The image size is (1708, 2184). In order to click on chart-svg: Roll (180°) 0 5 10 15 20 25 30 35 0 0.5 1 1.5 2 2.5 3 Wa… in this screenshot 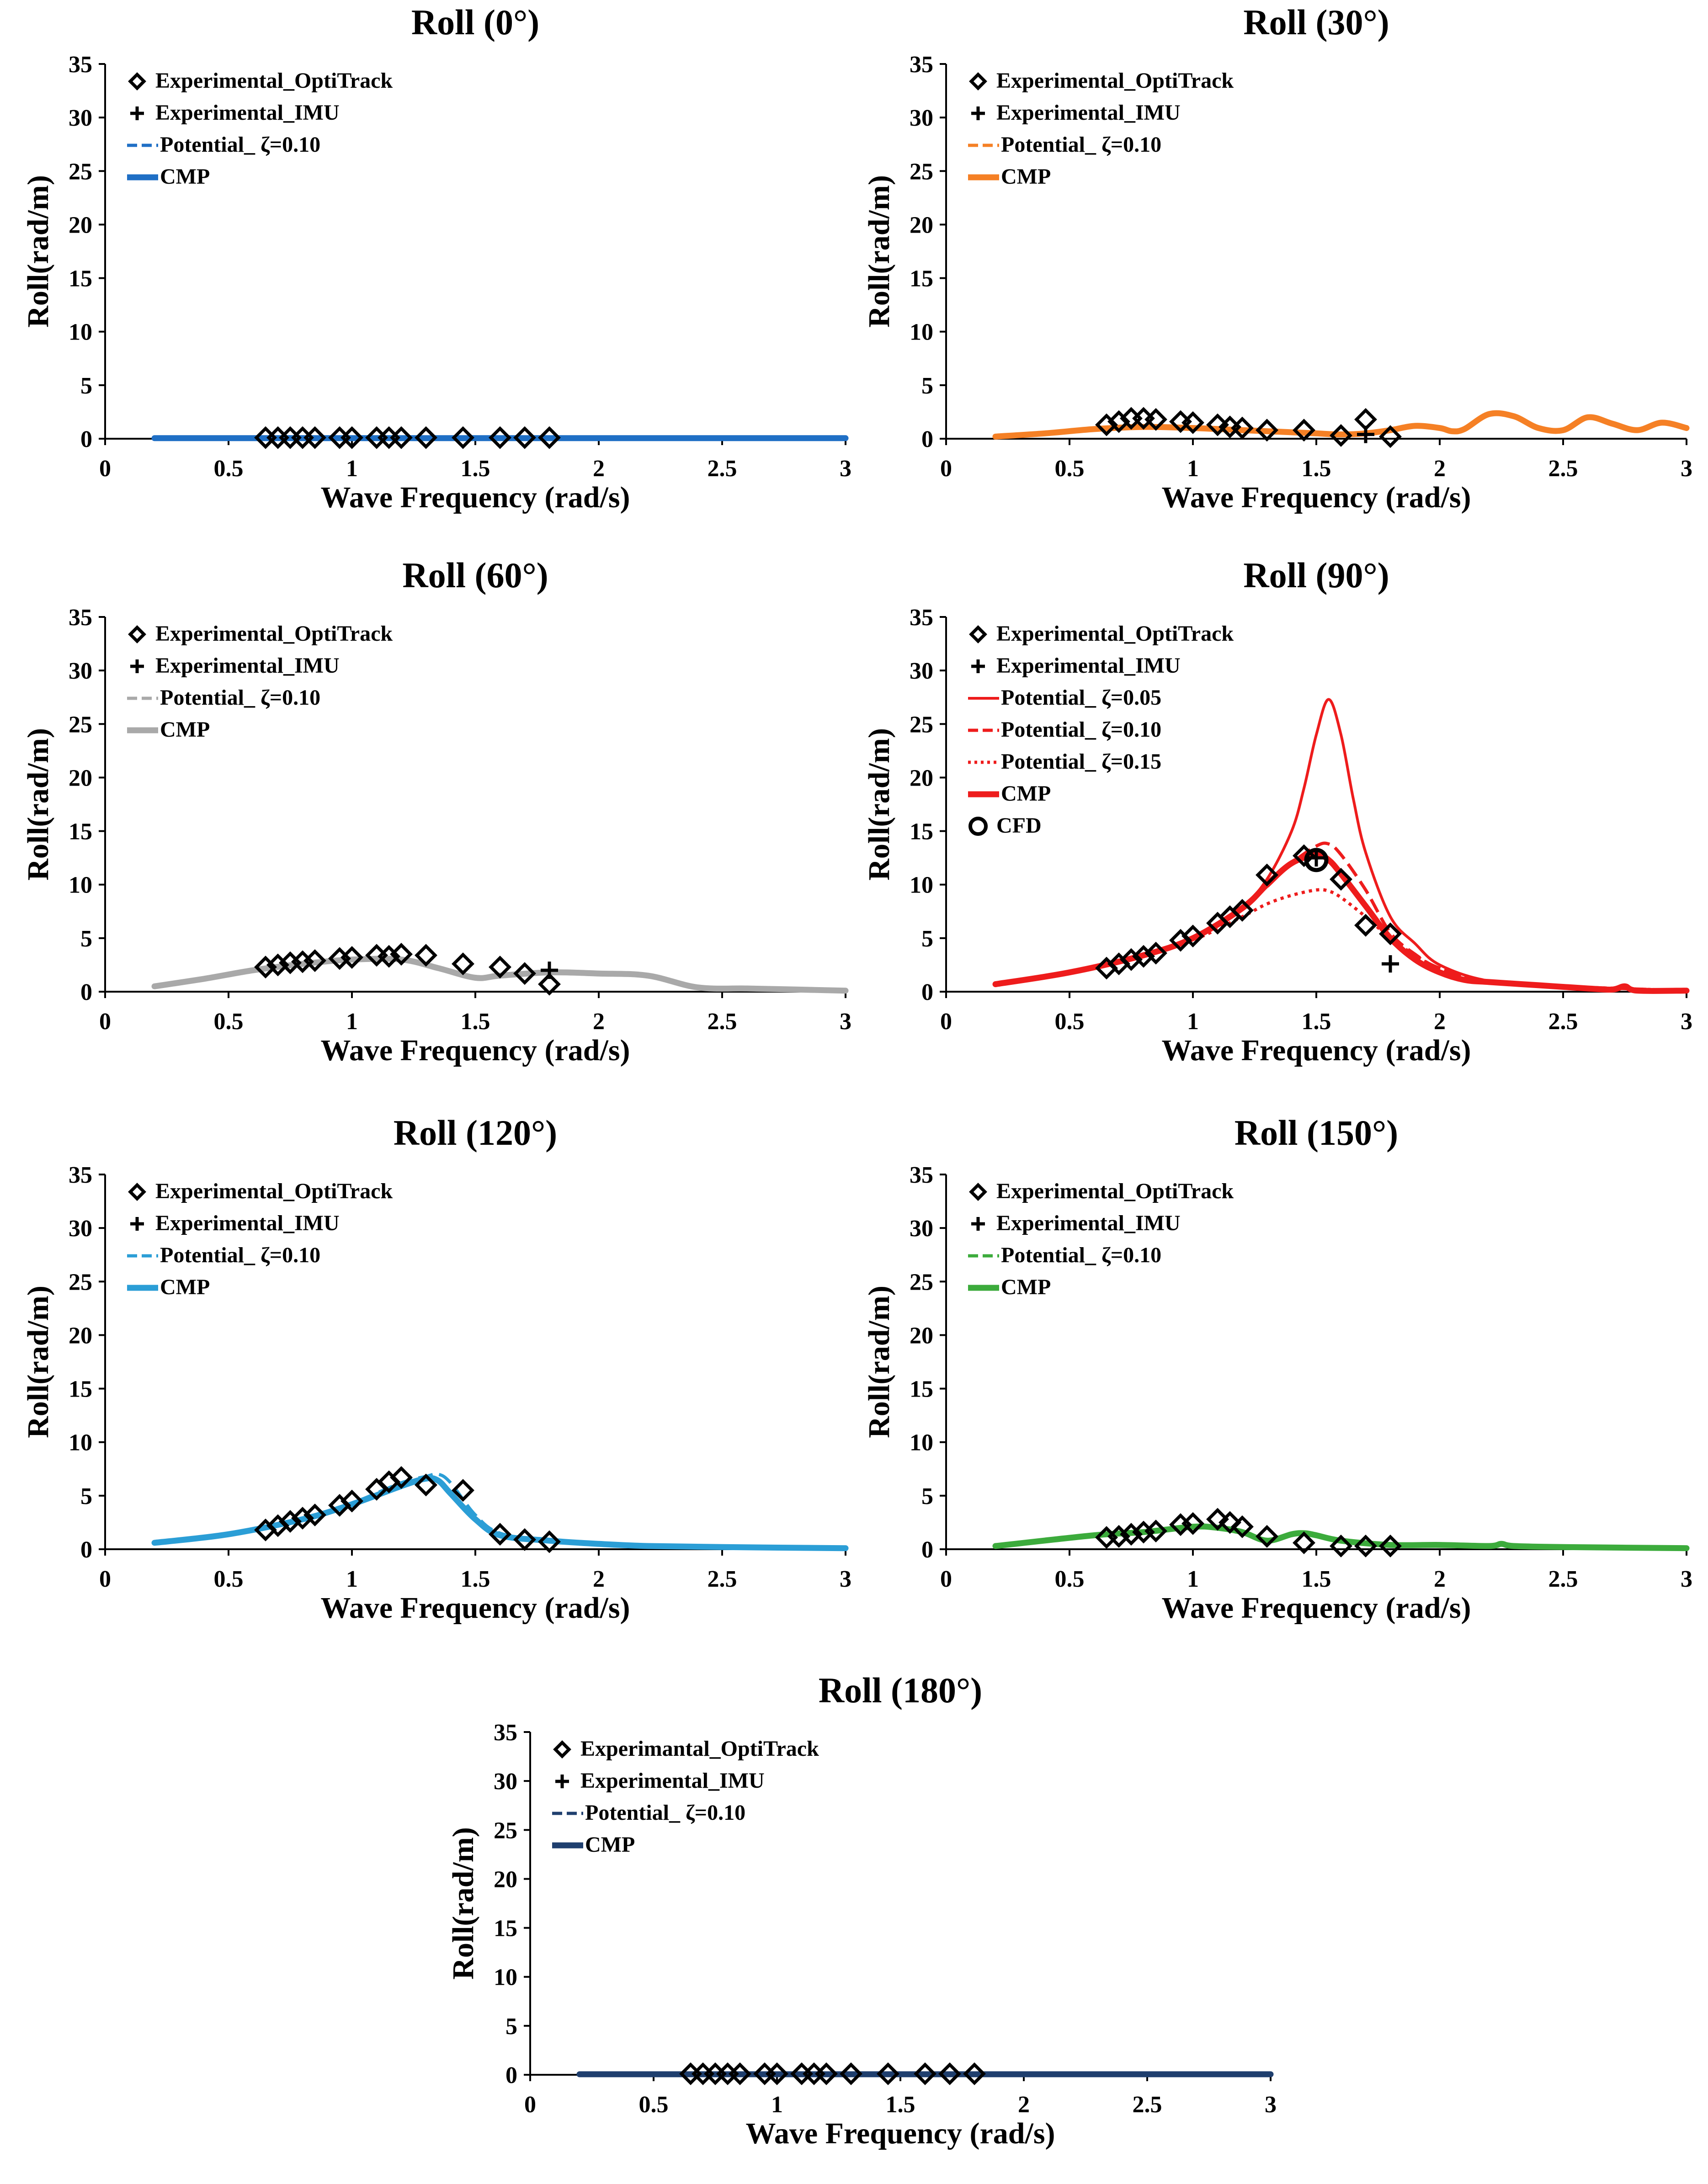, I will do `click(862, 1910)`.